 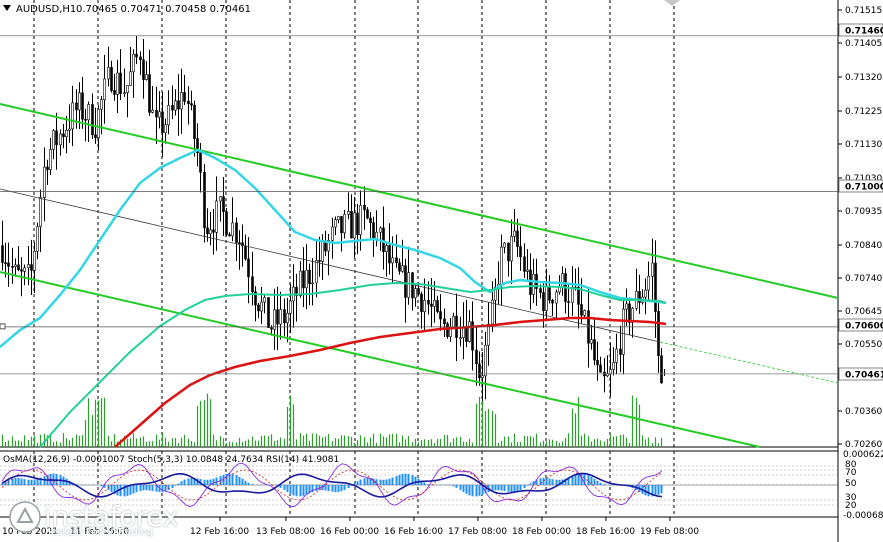 I want to click on channel-middle-extension, so click(x=749, y=362).